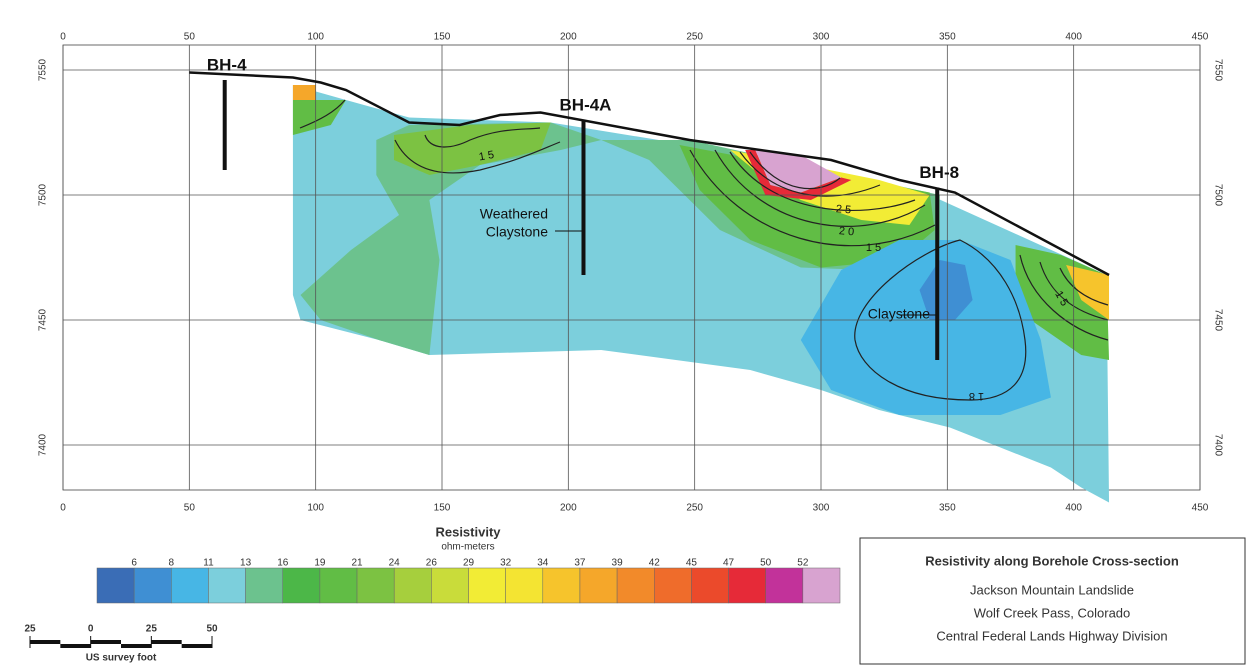  What do you see at coordinates (208, 563) in the screenshot?
I see `colorbar-tick-label: 11` at bounding box center [208, 563].